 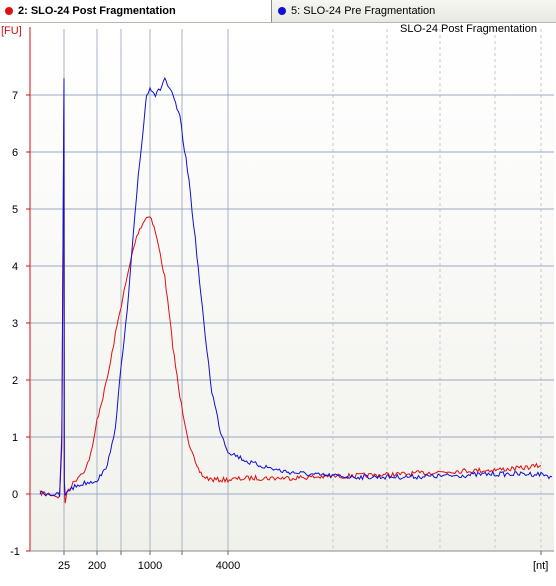 What do you see at coordinates (228, 566) in the screenshot?
I see `x-tick-label: 4000` at bounding box center [228, 566].